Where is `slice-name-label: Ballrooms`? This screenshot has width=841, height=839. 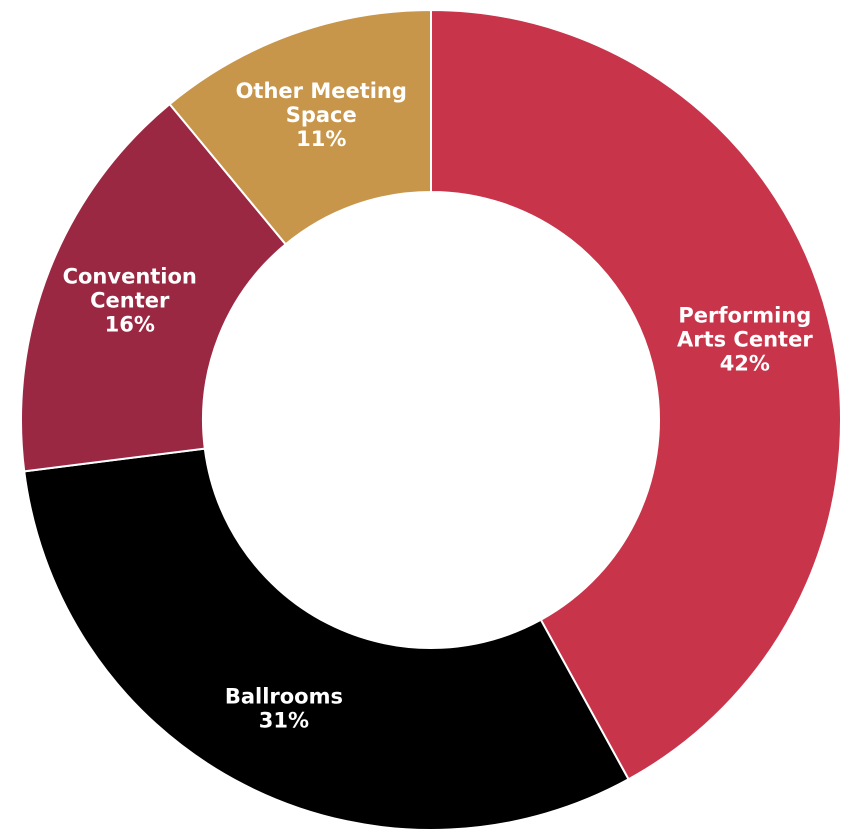
slice-name-label: Ballrooms is located at coordinates (284, 697).